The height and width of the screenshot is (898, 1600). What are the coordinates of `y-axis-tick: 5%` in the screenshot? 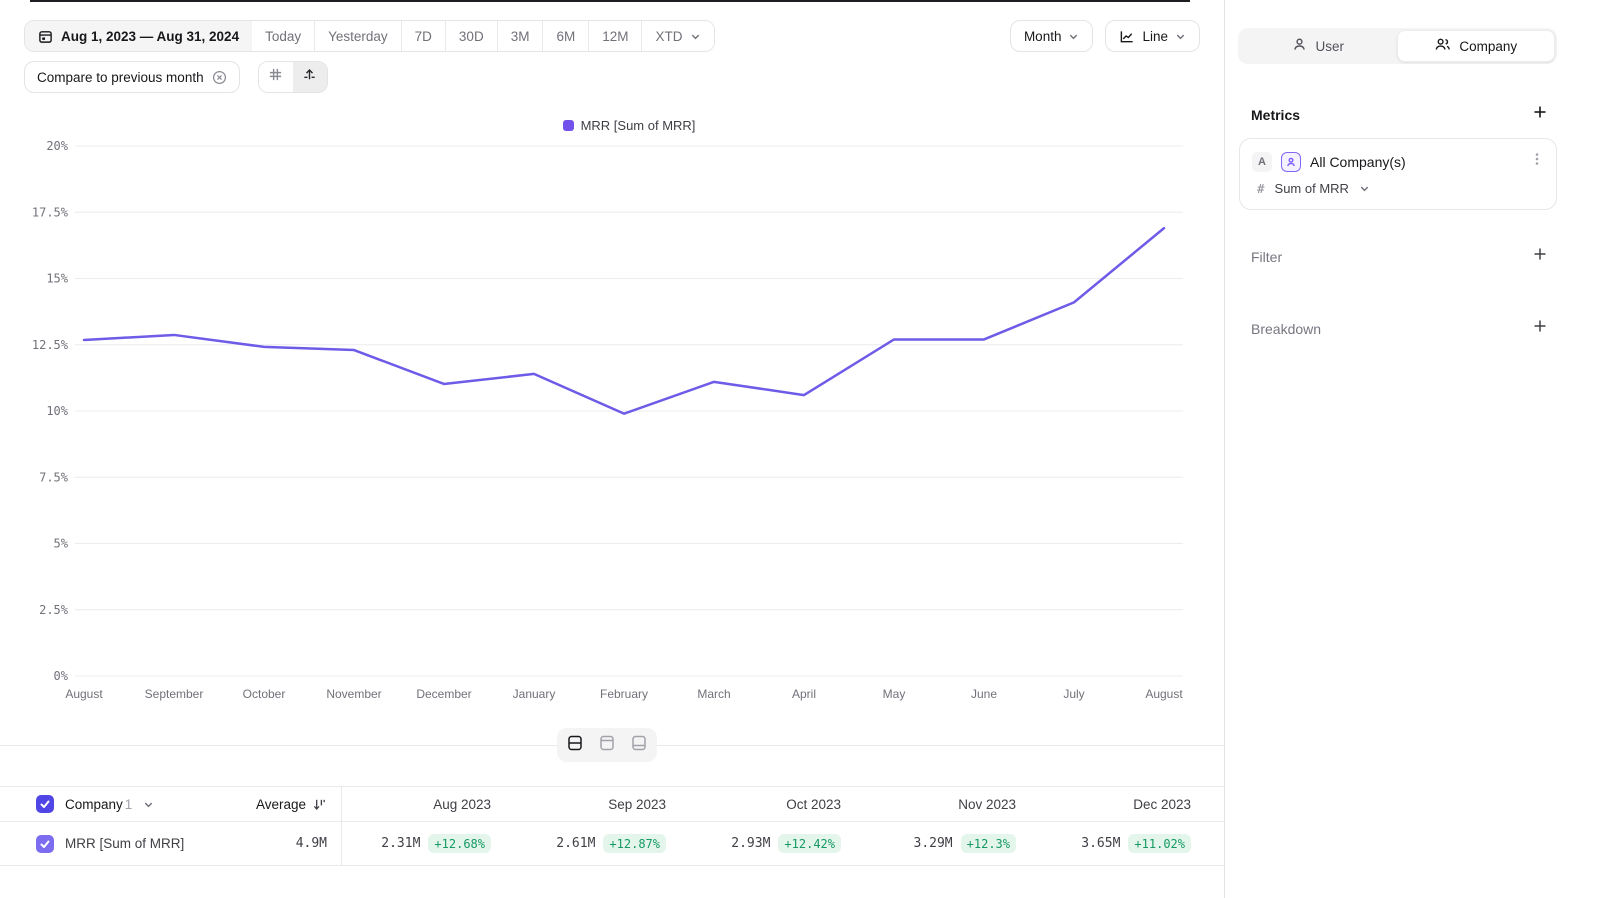 It's located at (61, 544).